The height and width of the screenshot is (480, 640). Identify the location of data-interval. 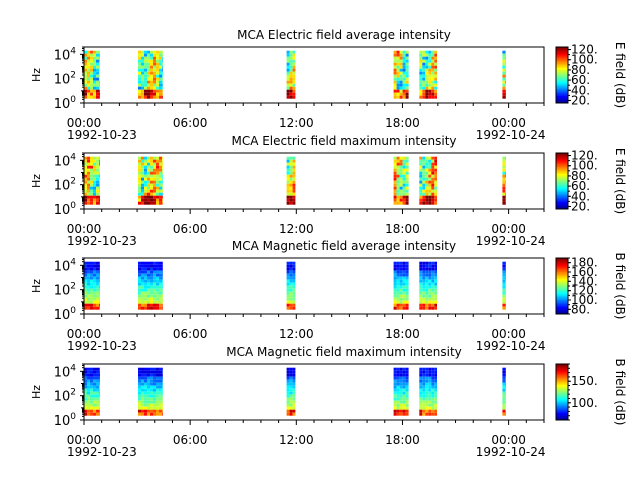
(504, 285).